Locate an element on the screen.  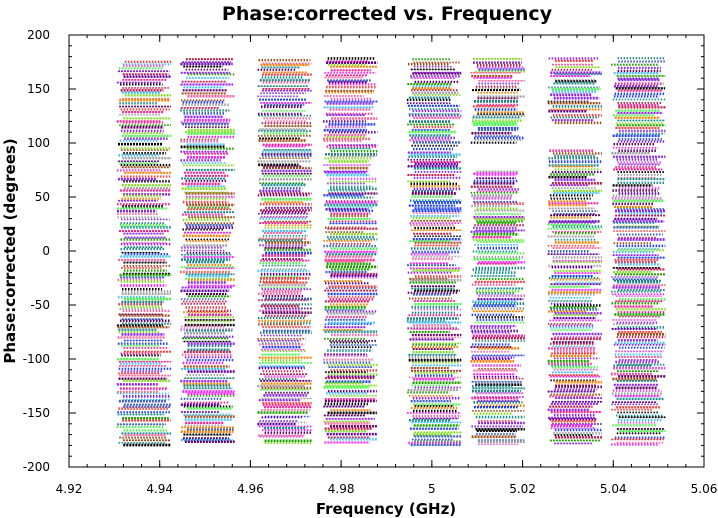
y-tick-label: -50 is located at coordinates (40, 305).